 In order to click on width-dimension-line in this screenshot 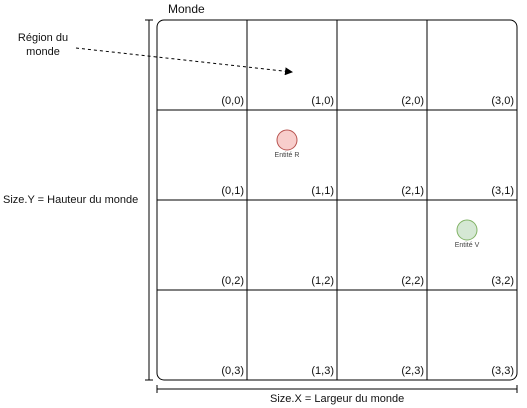, I will do `click(337, 389)`.